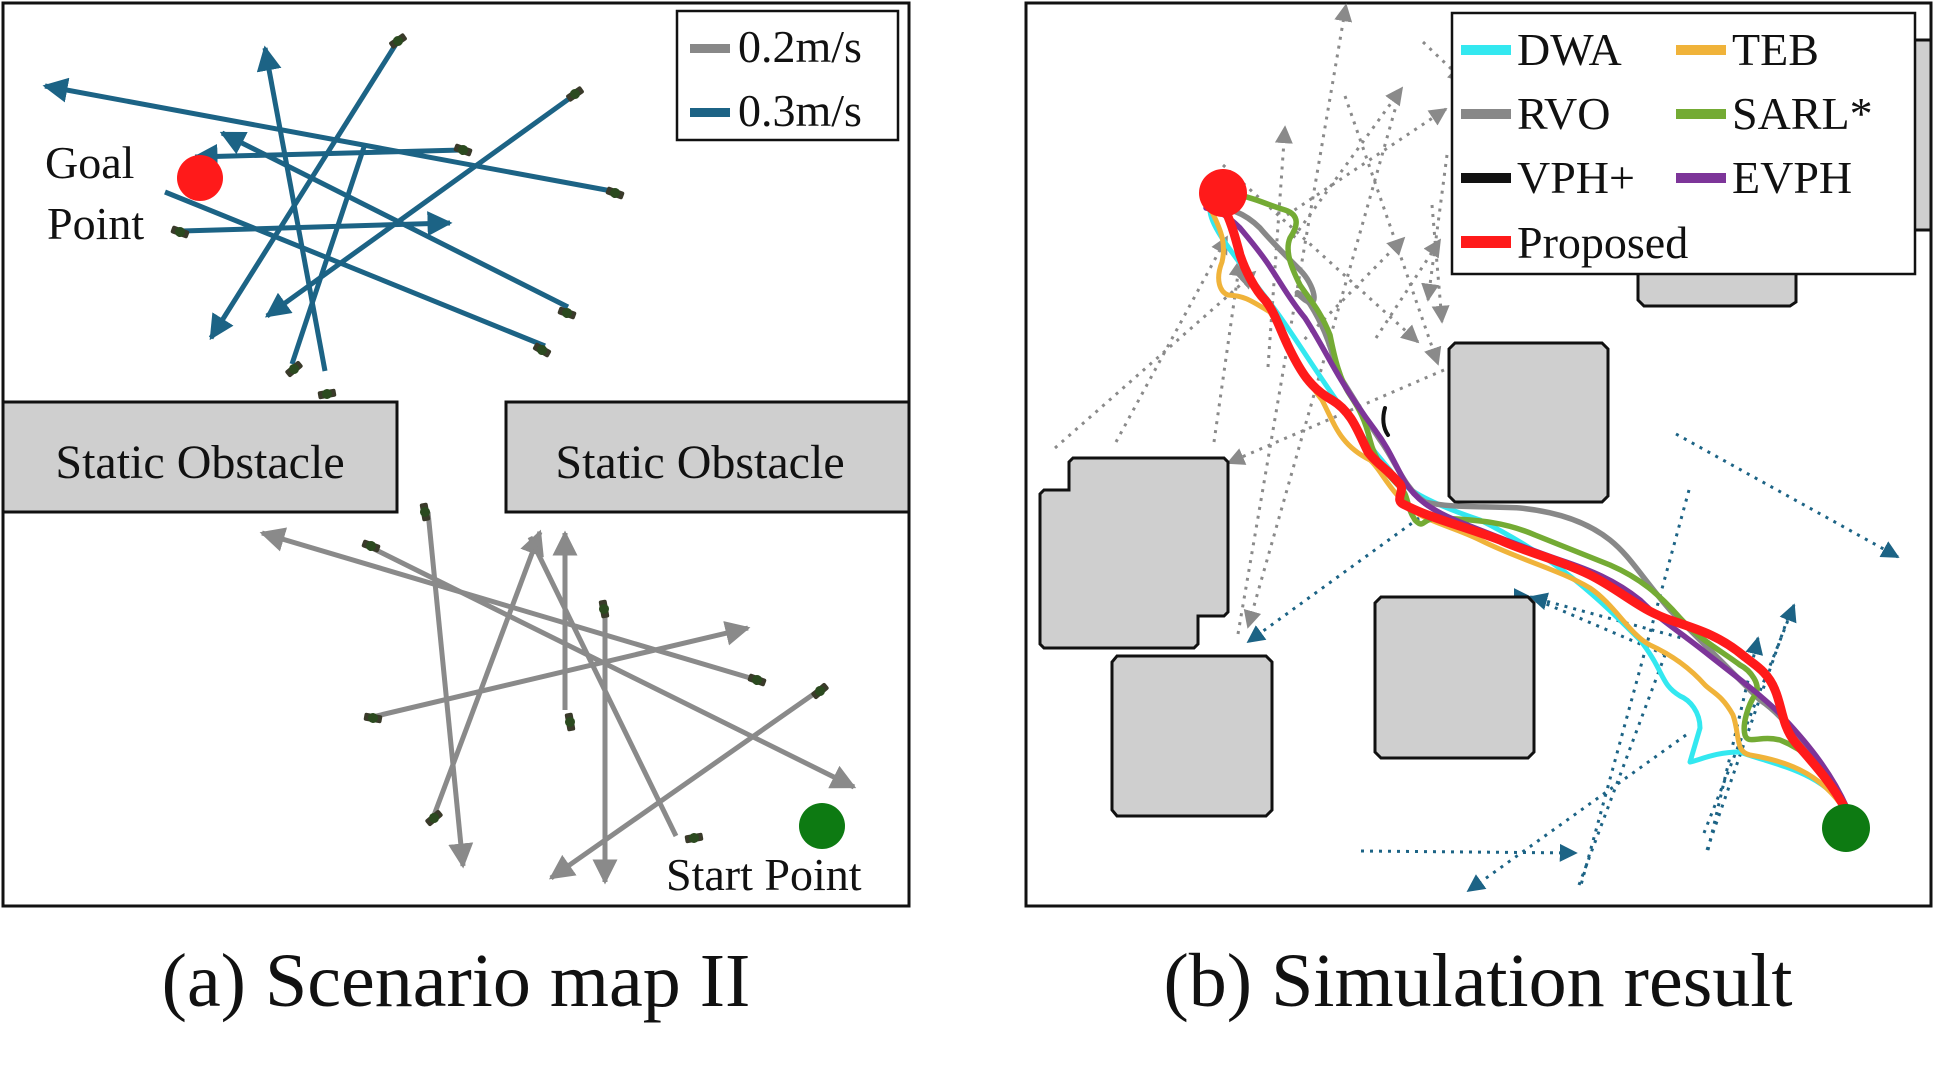  I want to click on legend-a-label-0: 0.2m/s, so click(800, 46).